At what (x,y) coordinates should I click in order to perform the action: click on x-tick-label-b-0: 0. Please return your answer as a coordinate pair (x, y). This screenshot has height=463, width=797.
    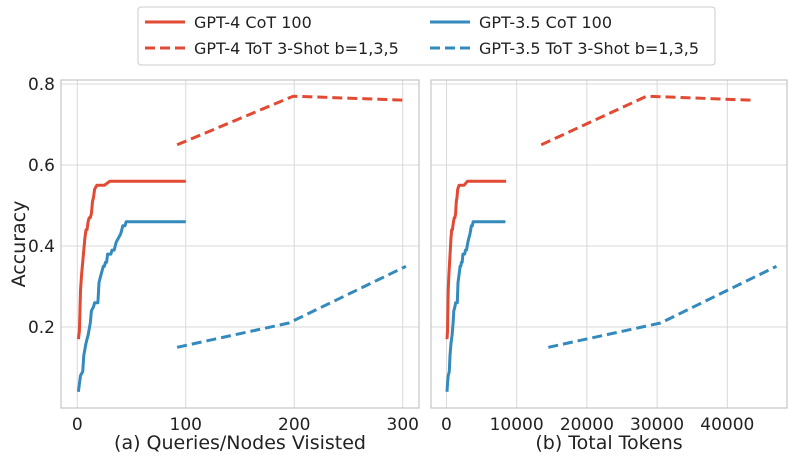
    Looking at the image, I should click on (446, 425).